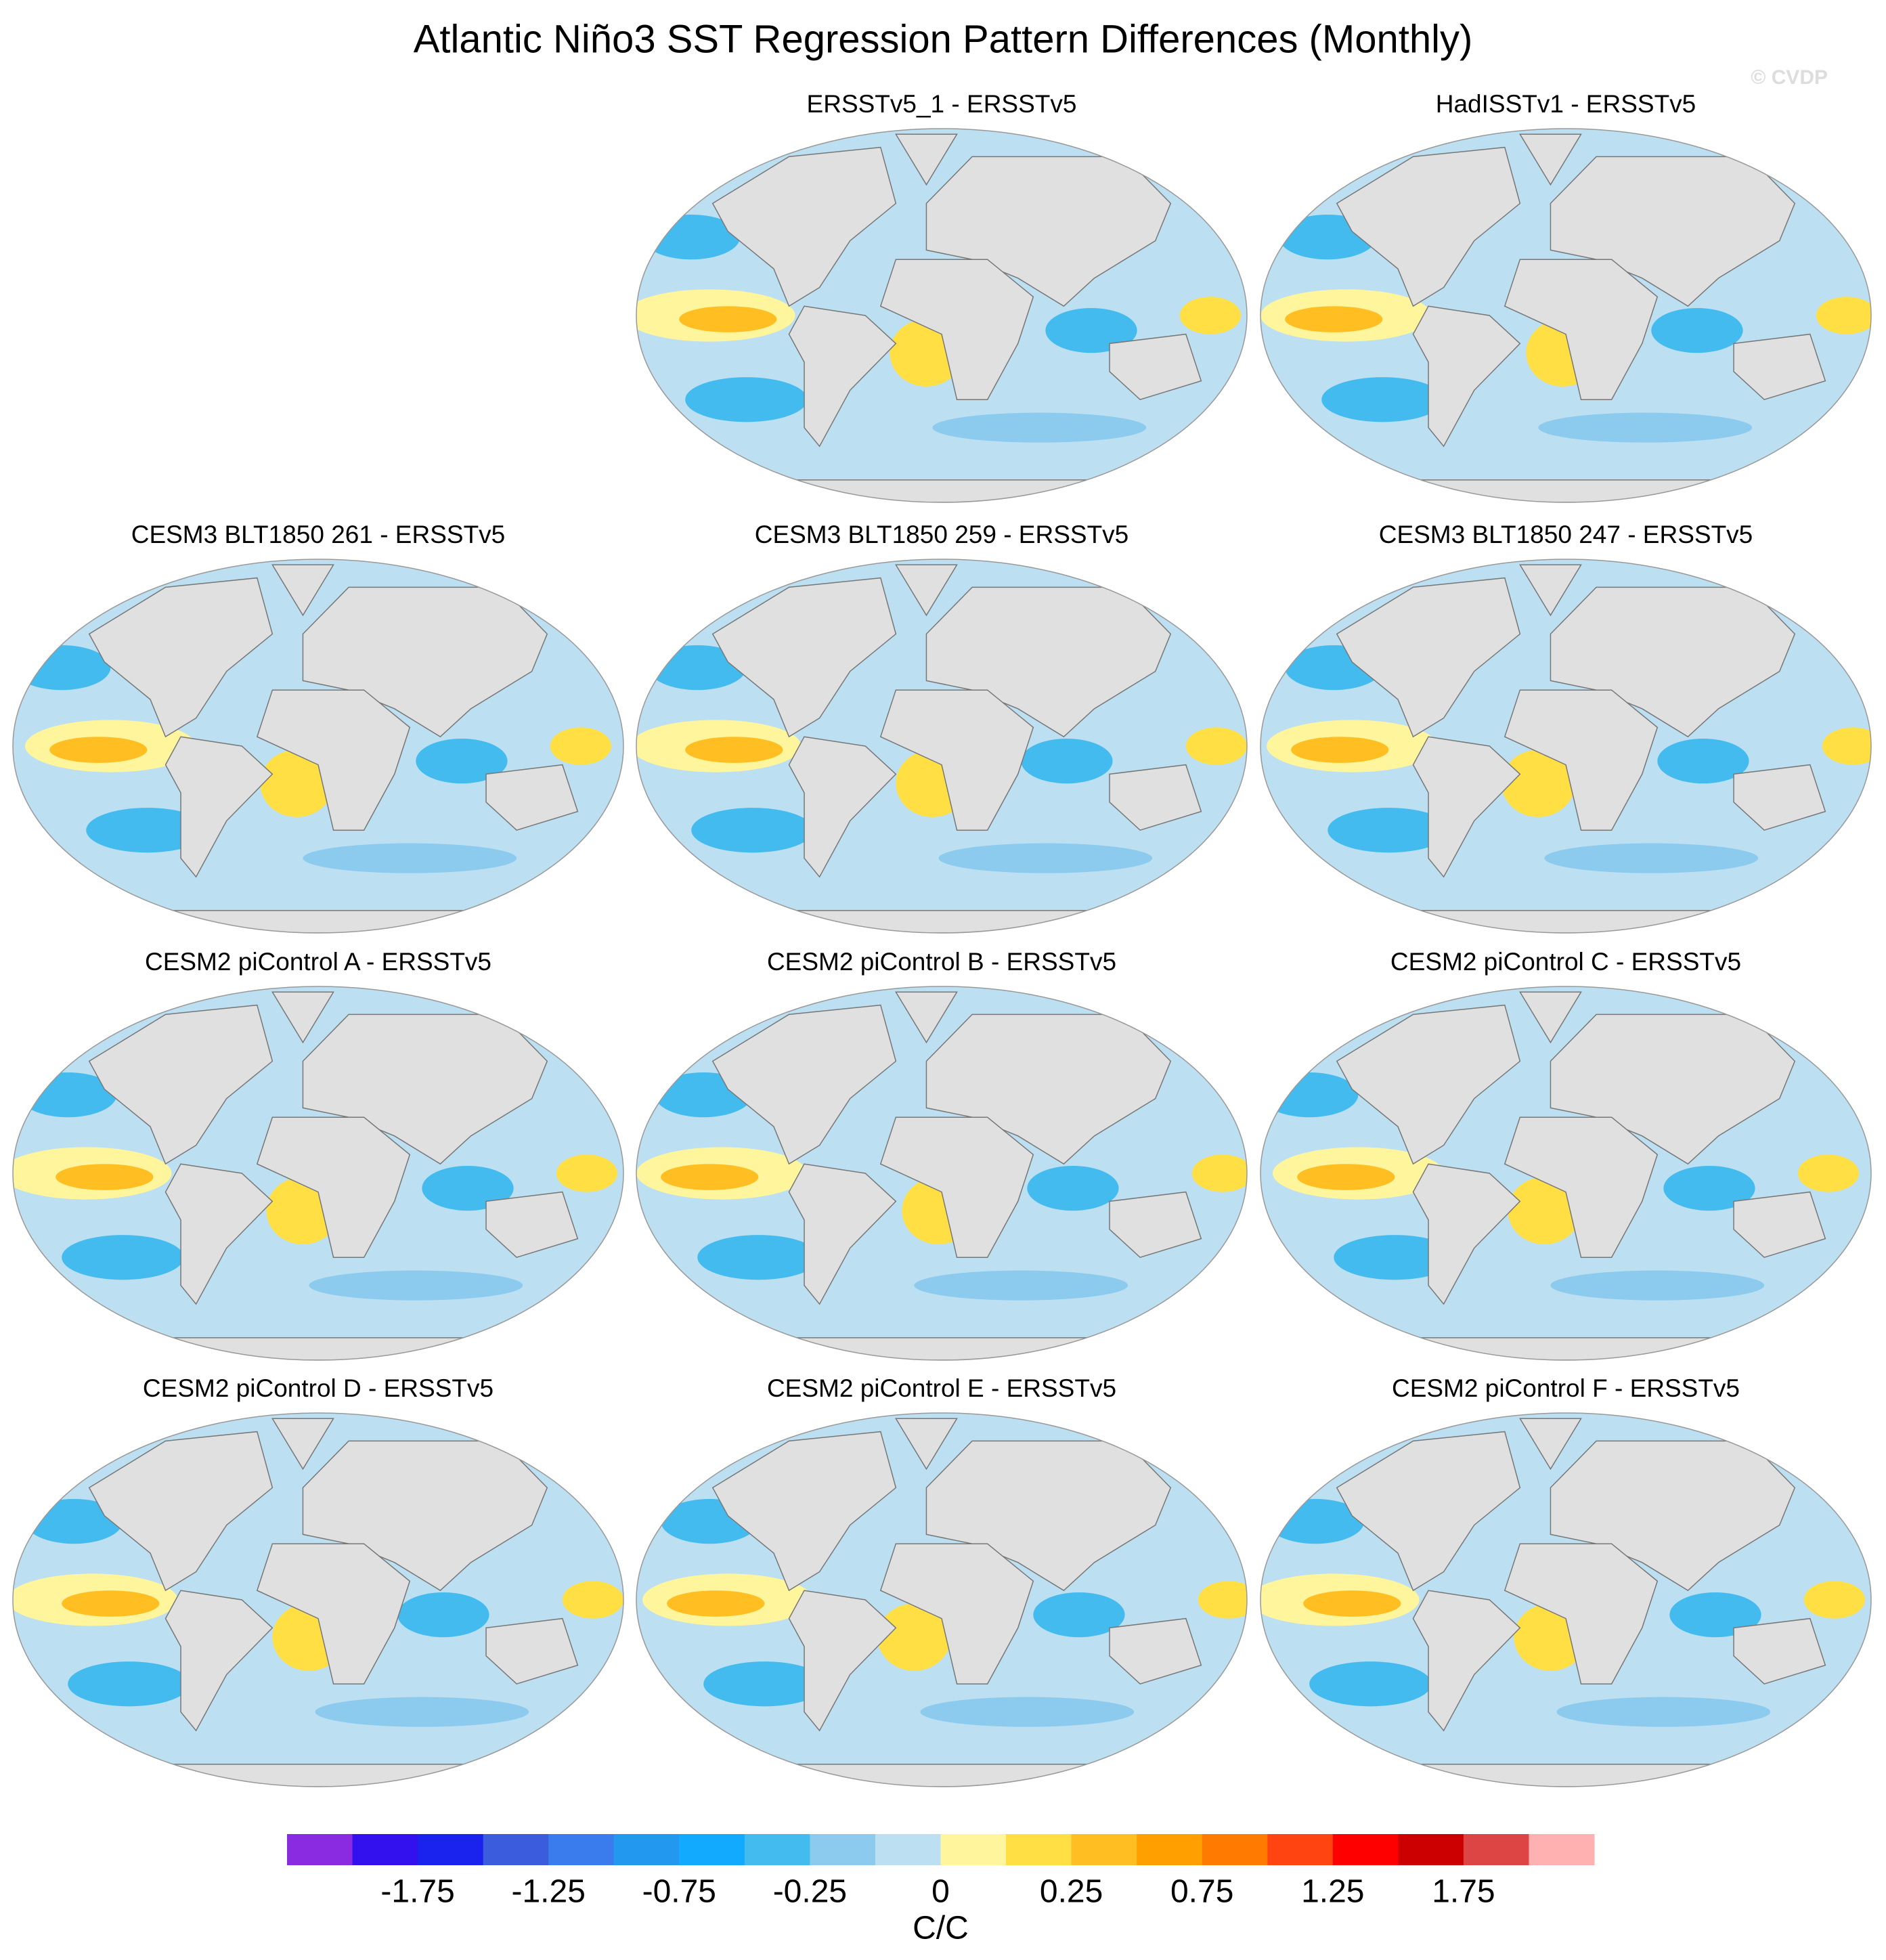 The height and width of the screenshot is (1960, 1886). I want to click on colorbar-tick-label: -0.75, so click(679, 1892).